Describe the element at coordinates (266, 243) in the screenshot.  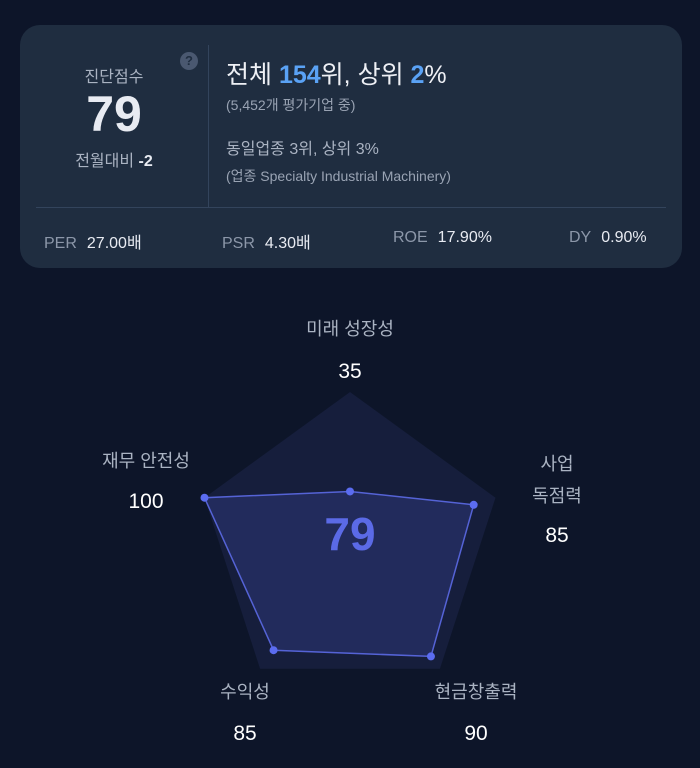
I see `metric-psr: PSR 4.30배` at that location.